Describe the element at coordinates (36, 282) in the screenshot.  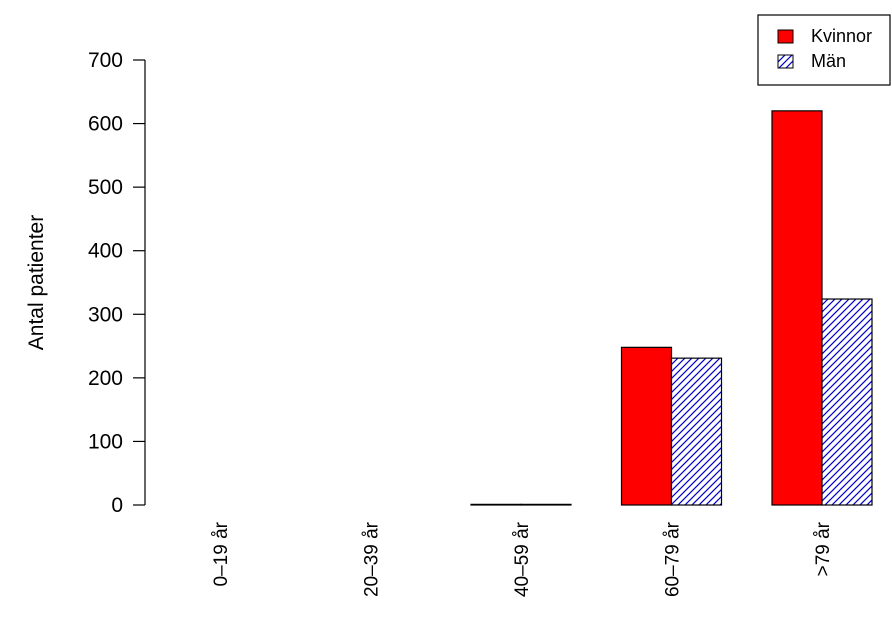
I see `y-axis-title: Antal patienter` at that location.